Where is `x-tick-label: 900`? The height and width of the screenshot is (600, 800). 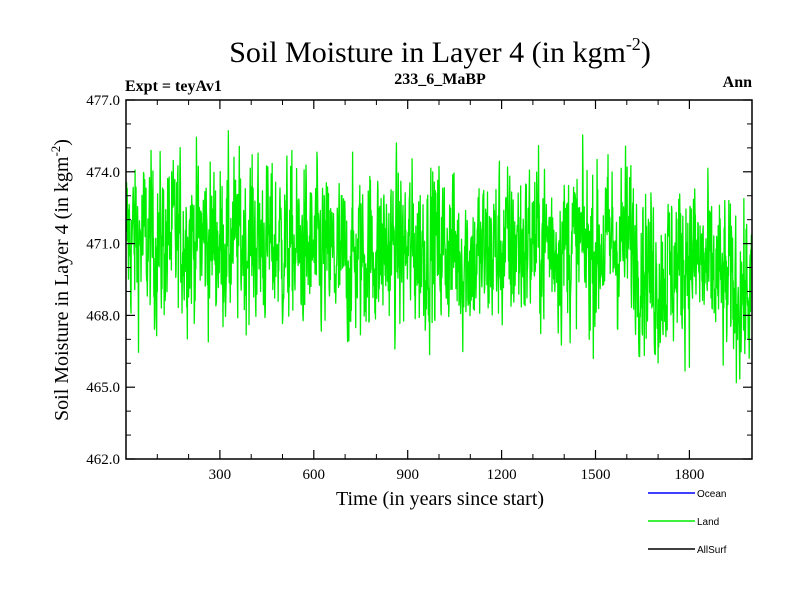 x-tick-label: 900 is located at coordinates (407, 475).